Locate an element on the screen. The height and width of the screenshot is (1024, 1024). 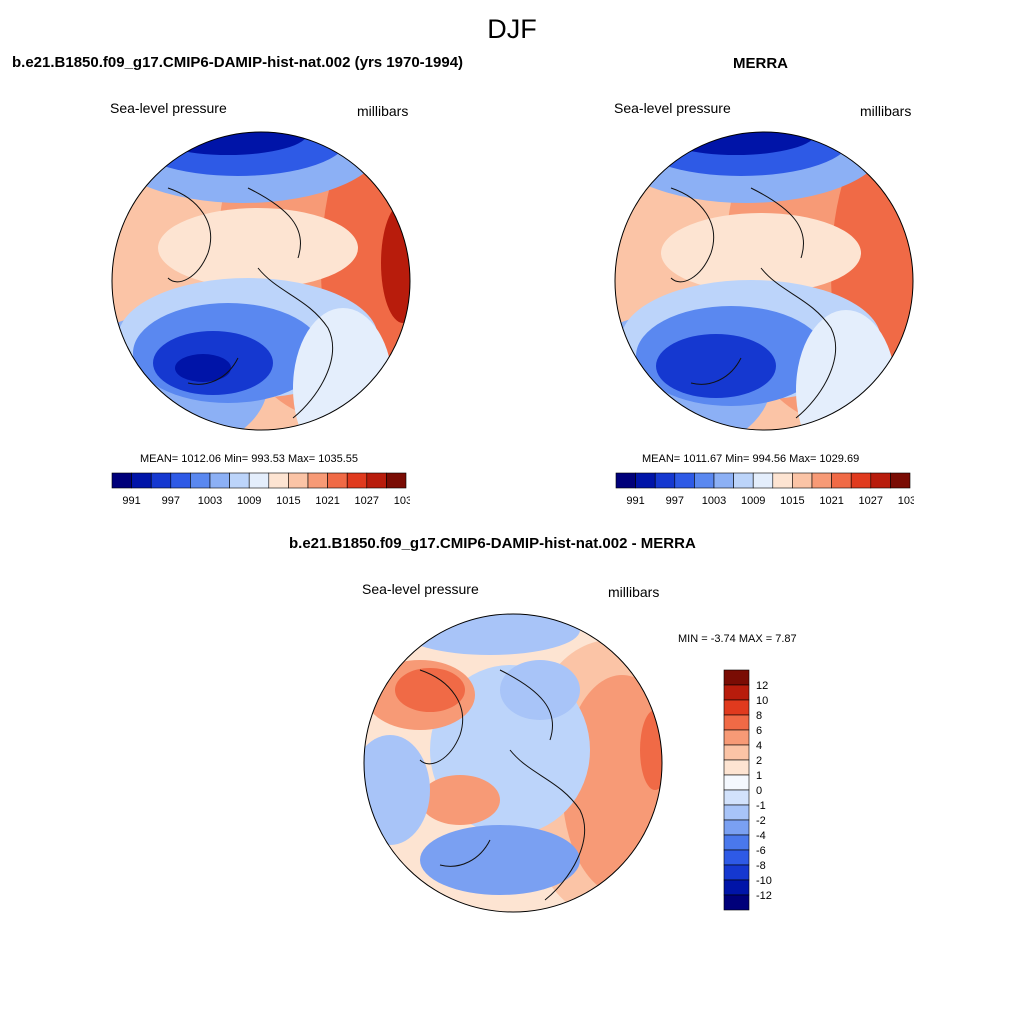
panel-1-colorbar-tick-label: 997 is located at coordinates (171, 501).